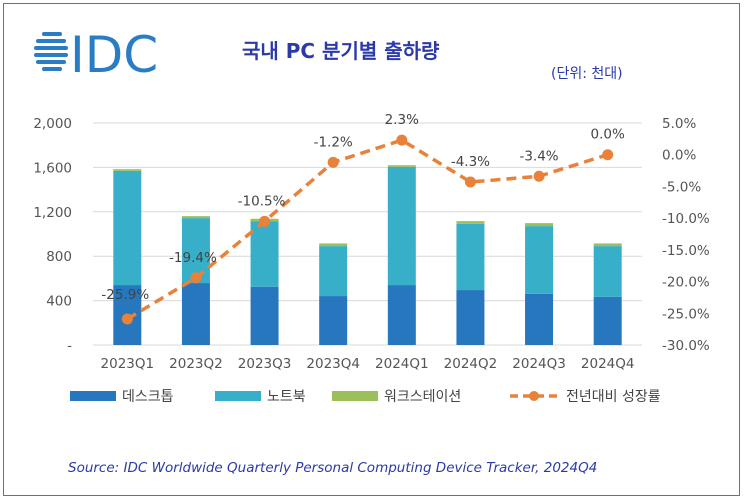  What do you see at coordinates (534, 396) in the screenshot?
I see `legend-swatch-marker` at bounding box center [534, 396].